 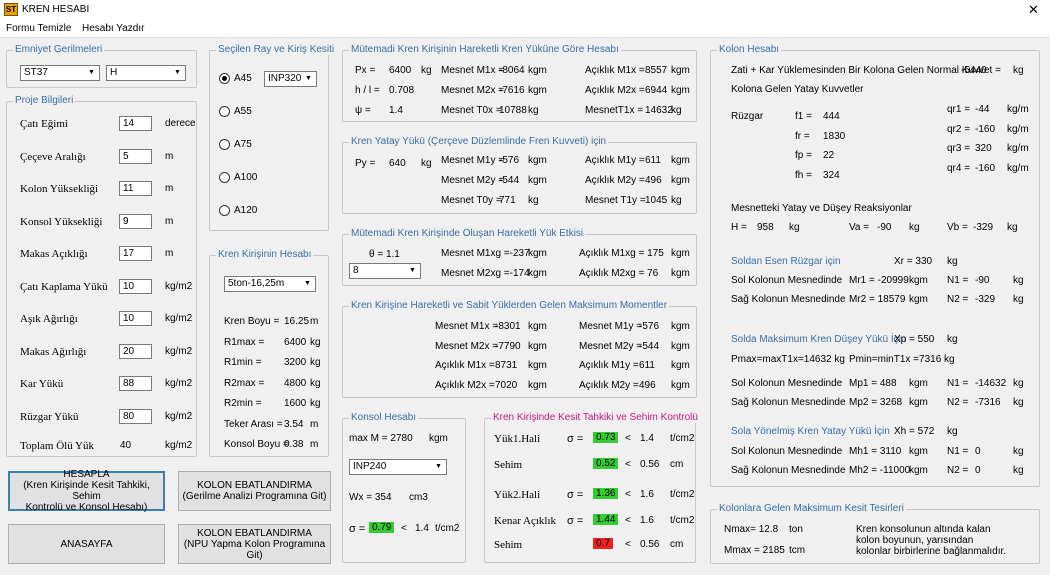 What do you see at coordinates (224, 78) in the screenshot?
I see `ray-radio-a45` at bounding box center [224, 78].